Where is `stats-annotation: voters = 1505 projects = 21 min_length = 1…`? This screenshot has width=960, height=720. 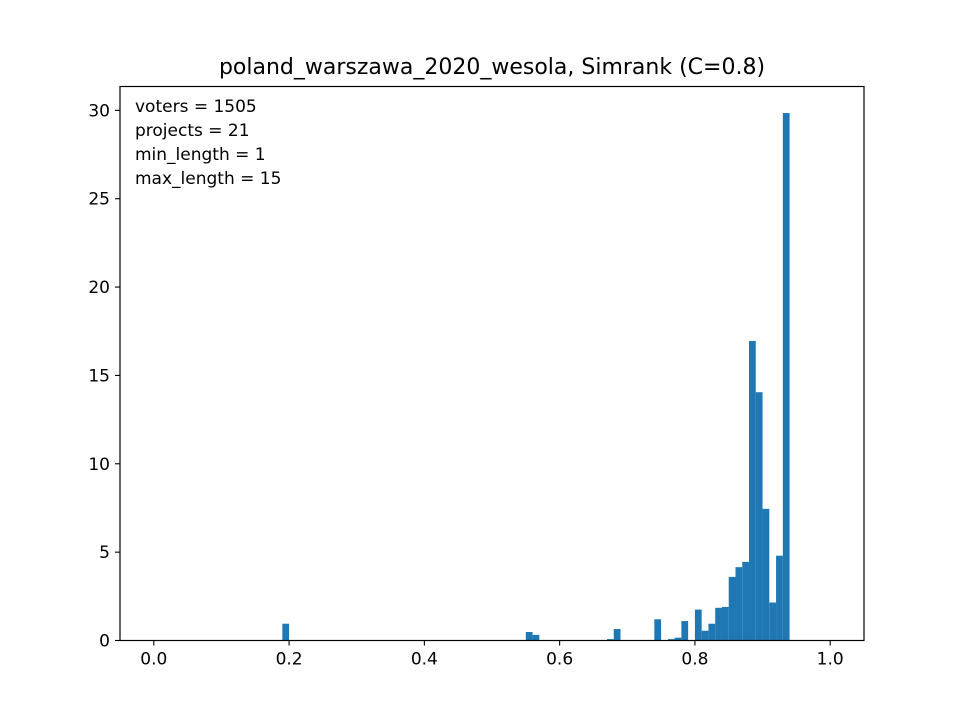 stats-annotation: voters = 1505 projects = 21 min_length = 1… is located at coordinates (208, 143).